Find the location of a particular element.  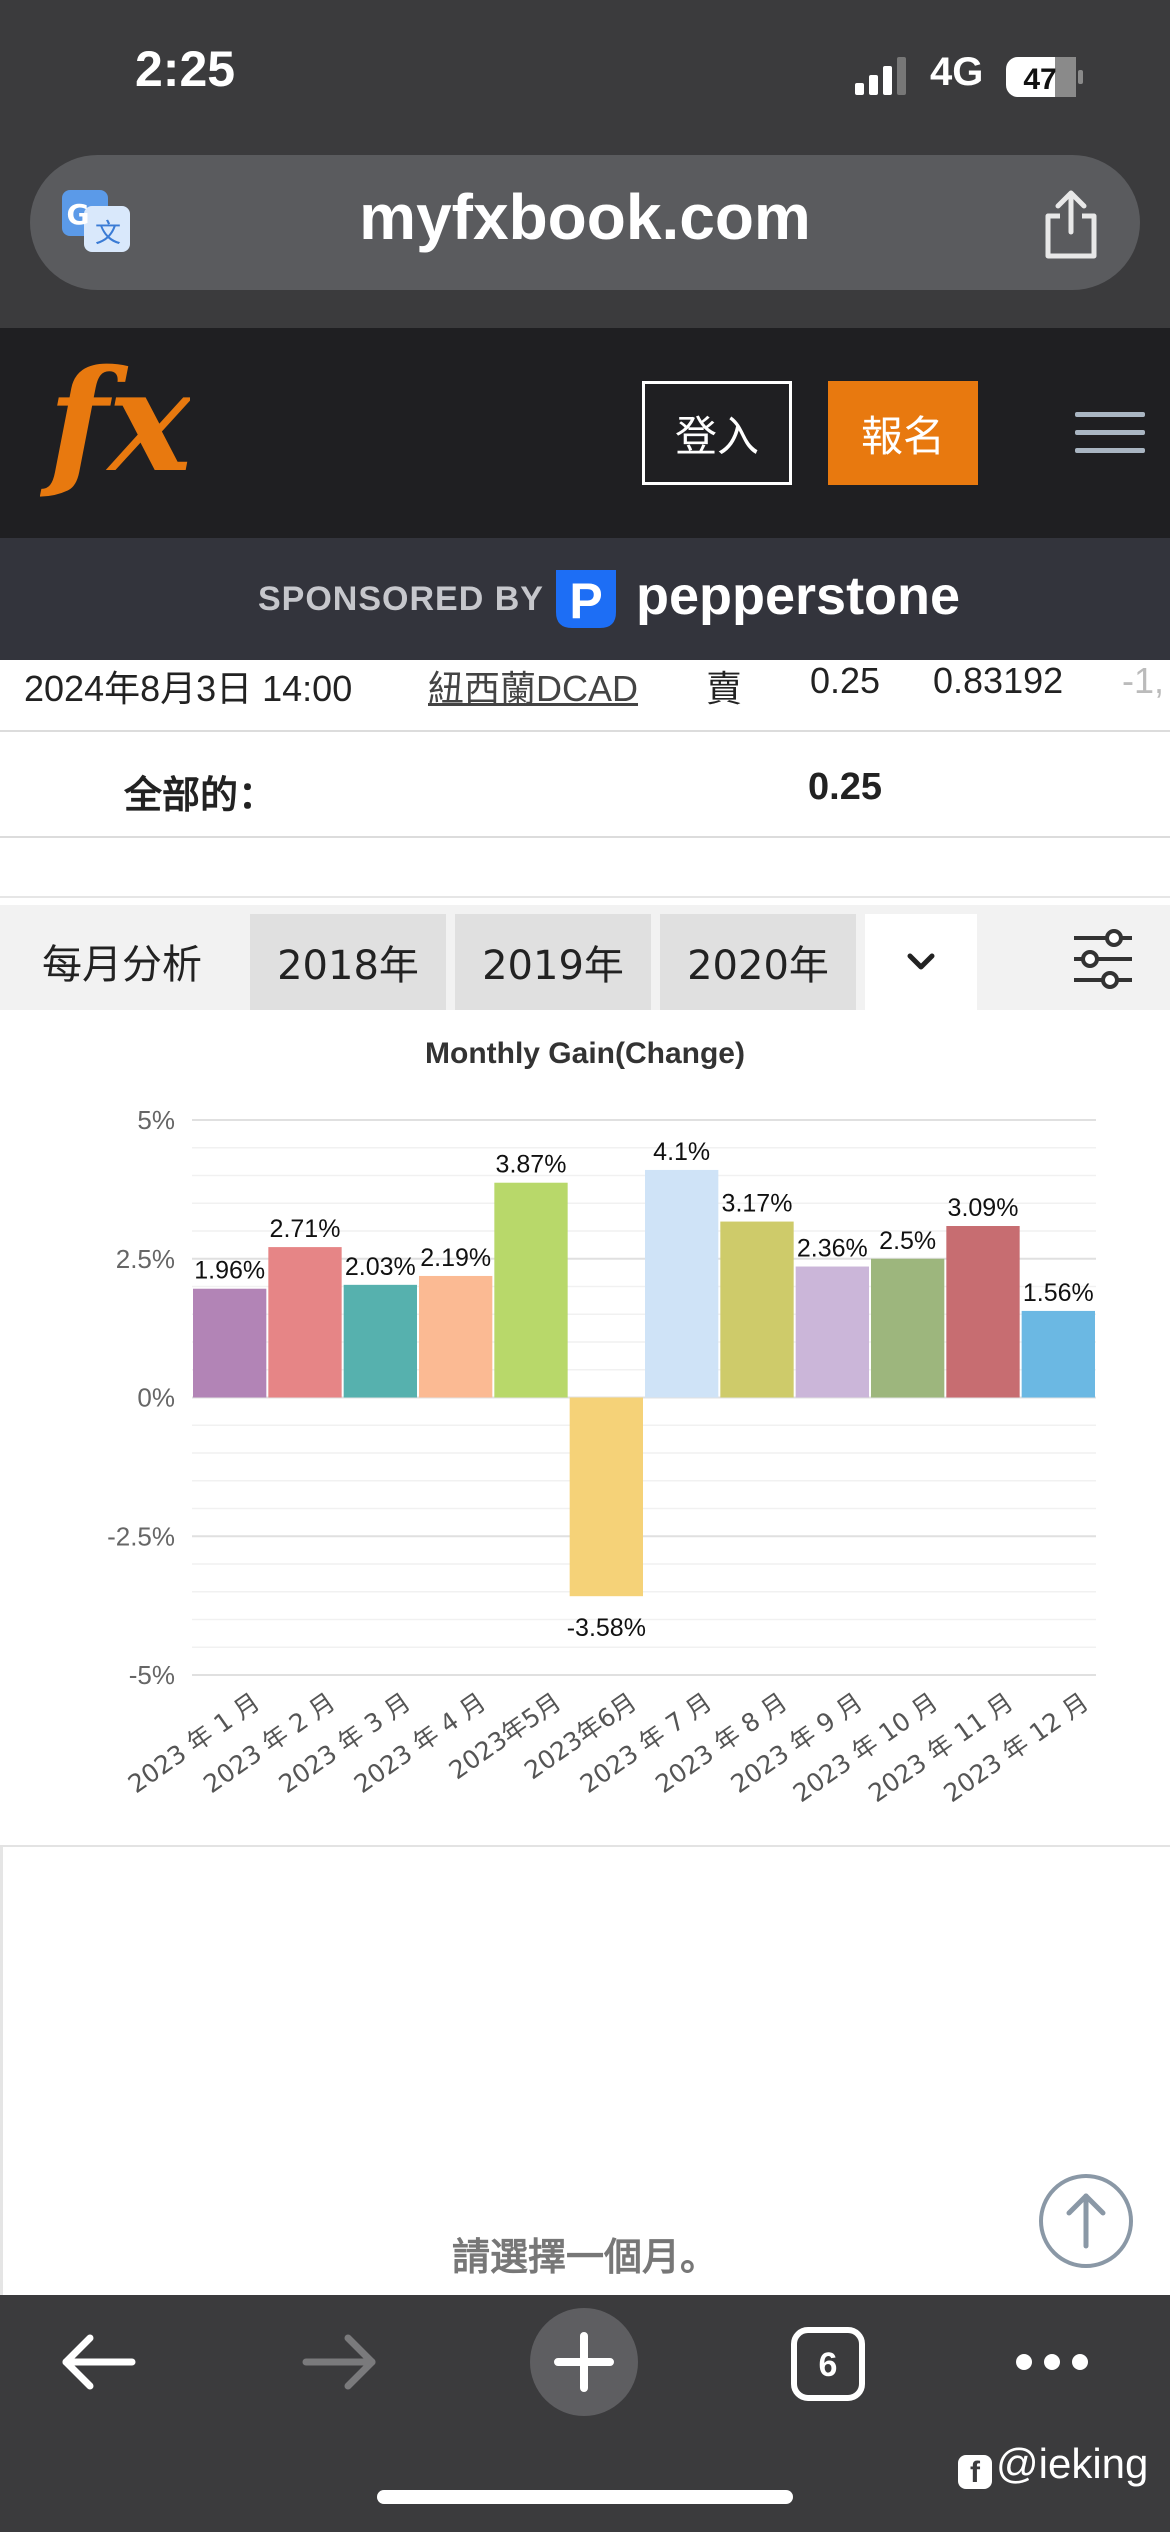

status-bar is located at coordinates (585, 75).